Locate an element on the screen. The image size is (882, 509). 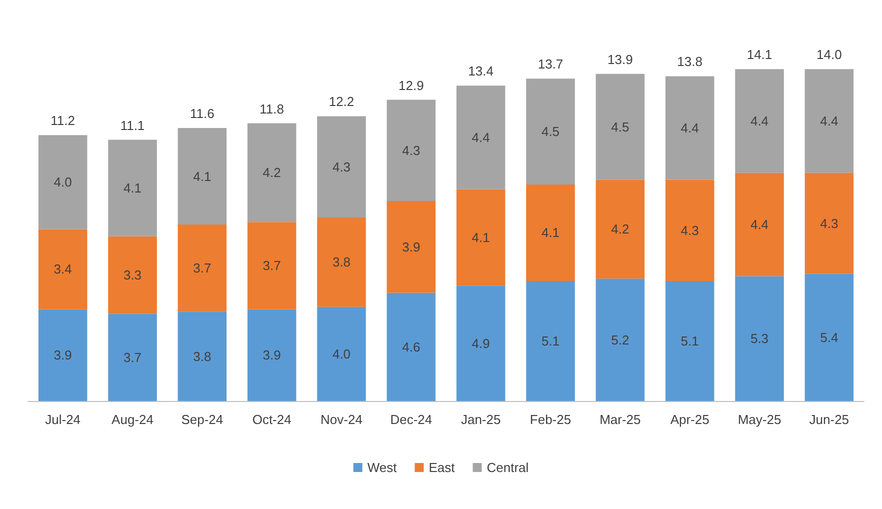
x-tick-label: Nov-24 is located at coordinates (341, 419).